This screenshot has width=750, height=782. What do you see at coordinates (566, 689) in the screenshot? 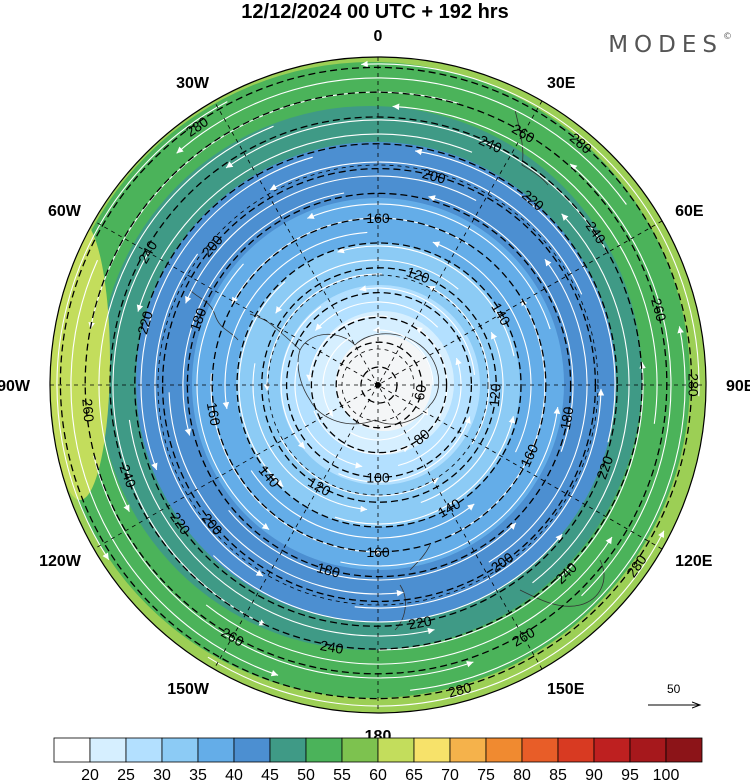
I see `longitude-label: 150E` at bounding box center [566, 689].